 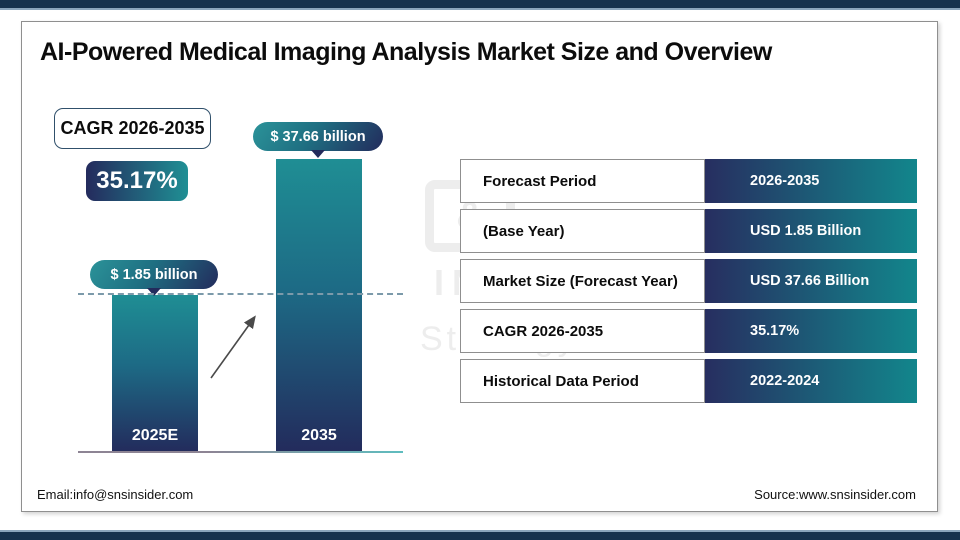 I want to click on growth-arrow-icon, so click(x=233, y=347).